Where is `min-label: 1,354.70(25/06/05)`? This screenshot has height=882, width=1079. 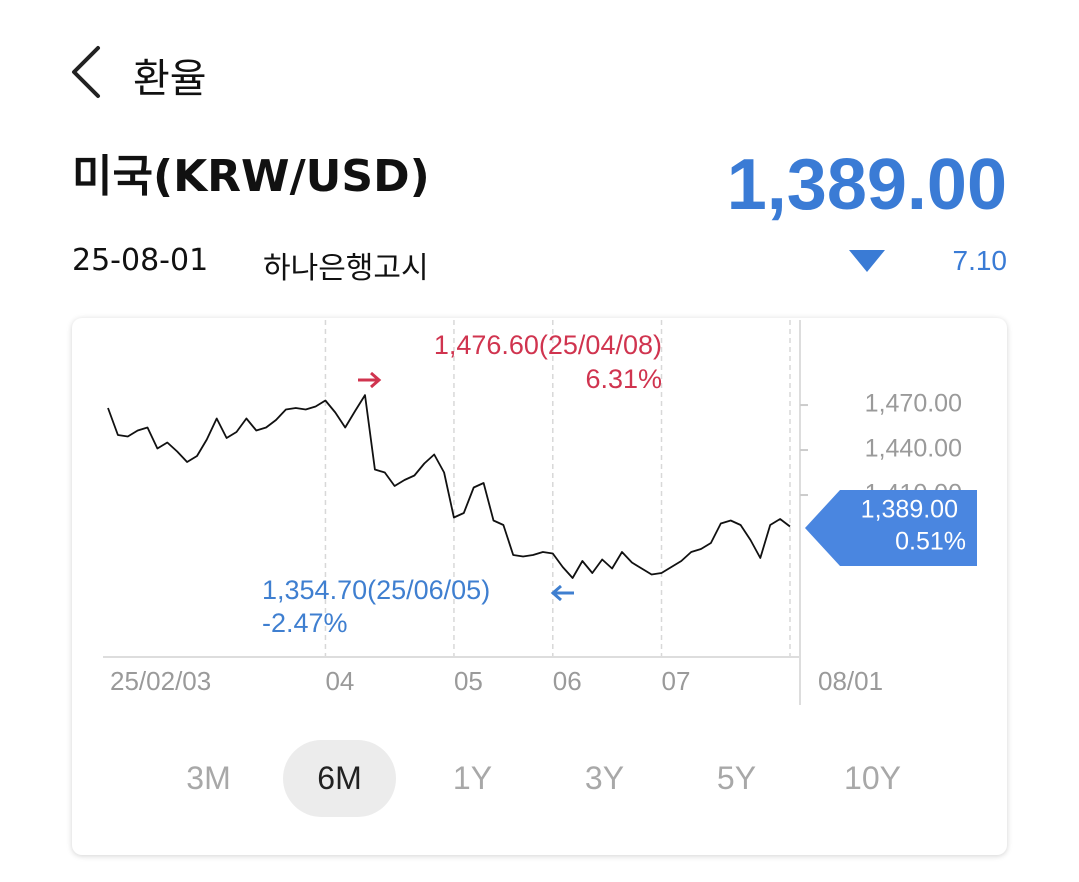 min-label: 1,354.70(25/06/05) is located at coordinates (376, 590).